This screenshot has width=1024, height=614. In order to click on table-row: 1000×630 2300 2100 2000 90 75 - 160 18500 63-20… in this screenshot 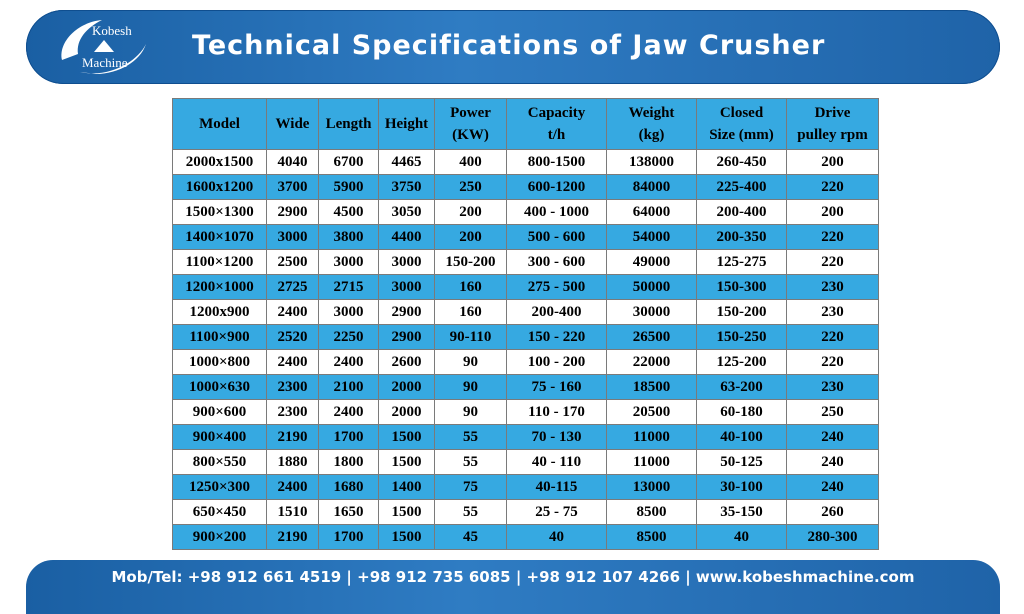, I will do `click(525, 387)`.